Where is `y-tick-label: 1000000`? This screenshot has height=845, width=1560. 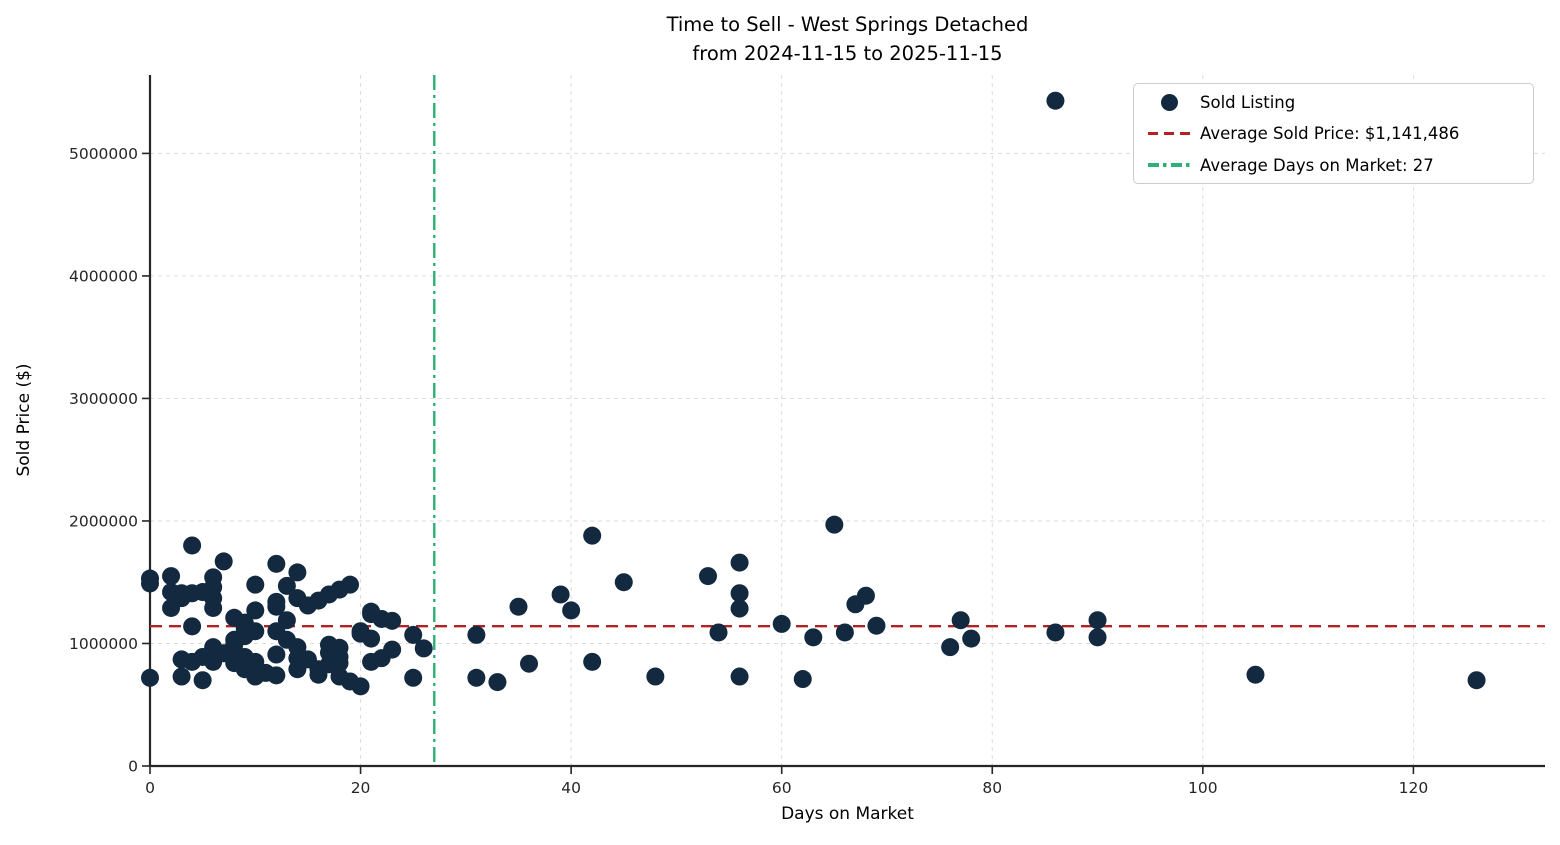
y-tick-label: 1000000 is located at coordinates (103, 644).